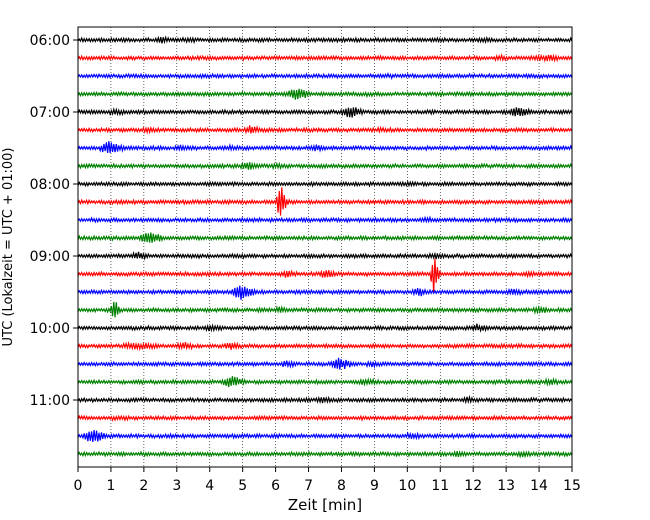  Describe the element at coordinates (242, 486) in the screenshot. I see `x-tick-label: 5` at that location.